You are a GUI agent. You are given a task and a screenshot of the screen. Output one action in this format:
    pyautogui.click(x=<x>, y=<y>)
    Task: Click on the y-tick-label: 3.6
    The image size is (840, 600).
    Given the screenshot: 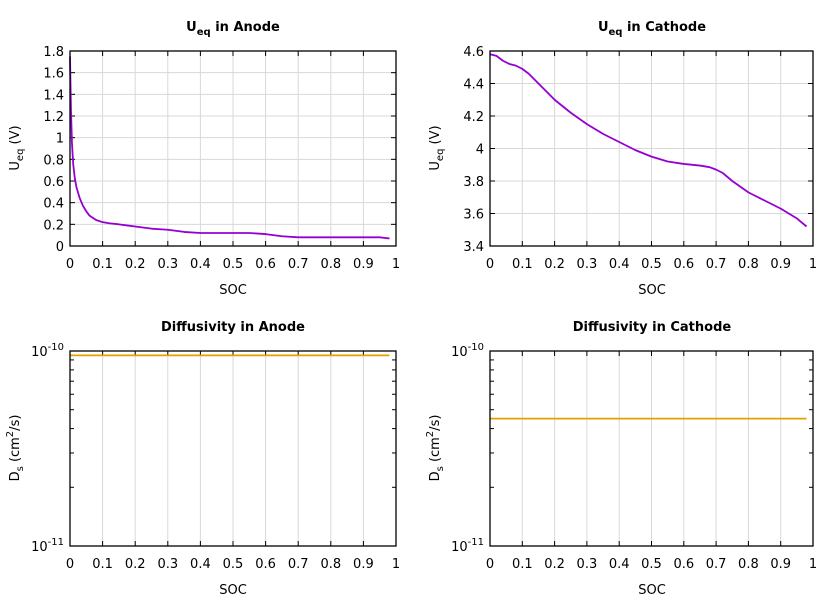 What is the action you would take?
    pyautogui.click(x=473, y=215)
    